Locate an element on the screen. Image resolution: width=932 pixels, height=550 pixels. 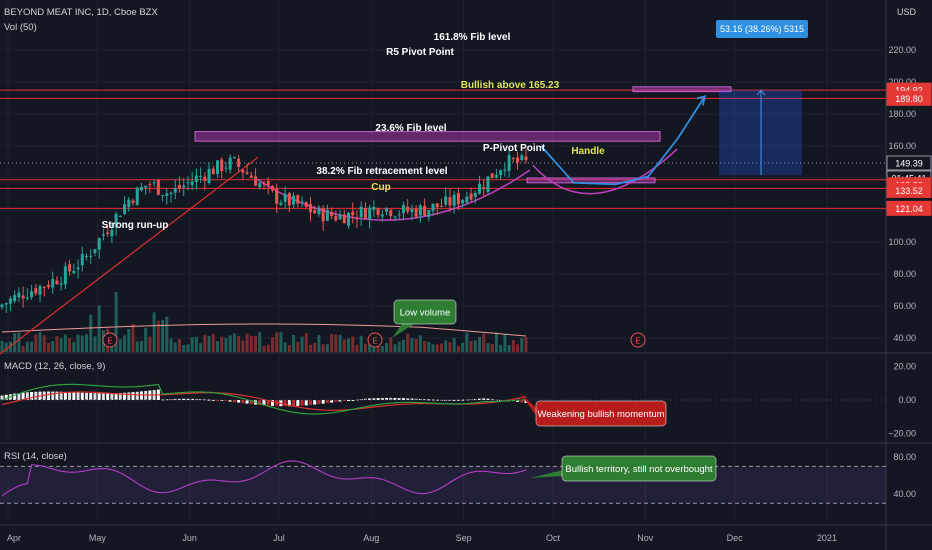
callout-low-volume-text: Low volume is located at coordinates (425, 313).